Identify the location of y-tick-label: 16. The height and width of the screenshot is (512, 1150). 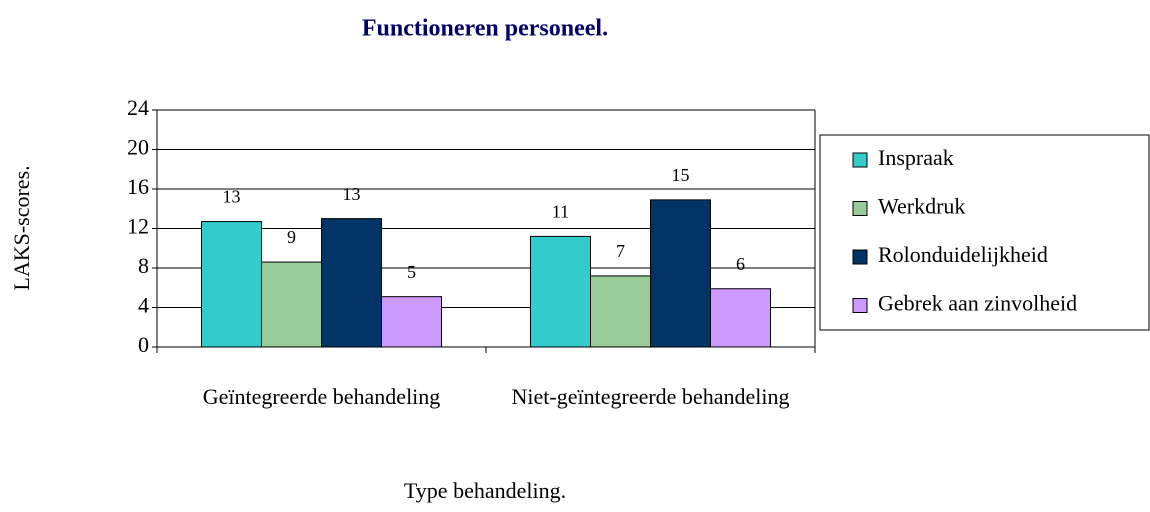
(138, 186).